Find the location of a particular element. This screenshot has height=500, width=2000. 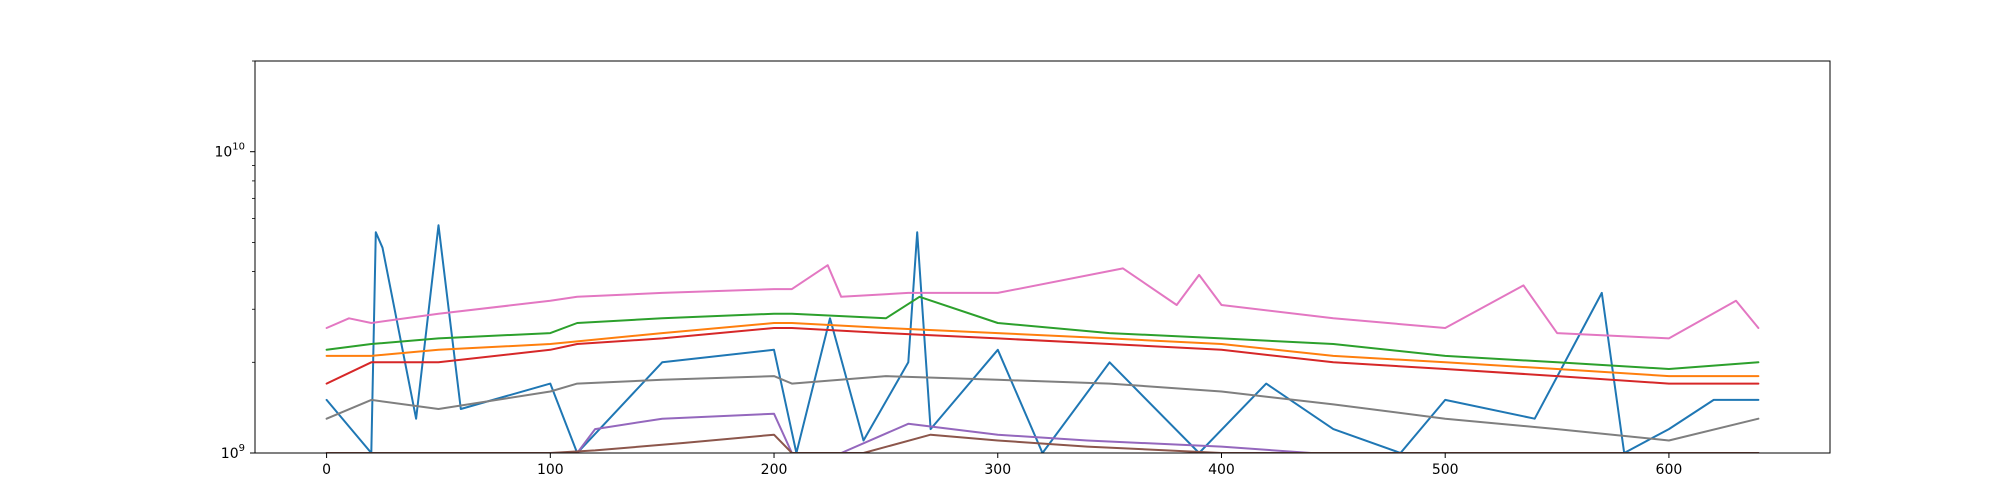

x-tick-label: 400 is located at coordinates (1221, 470).